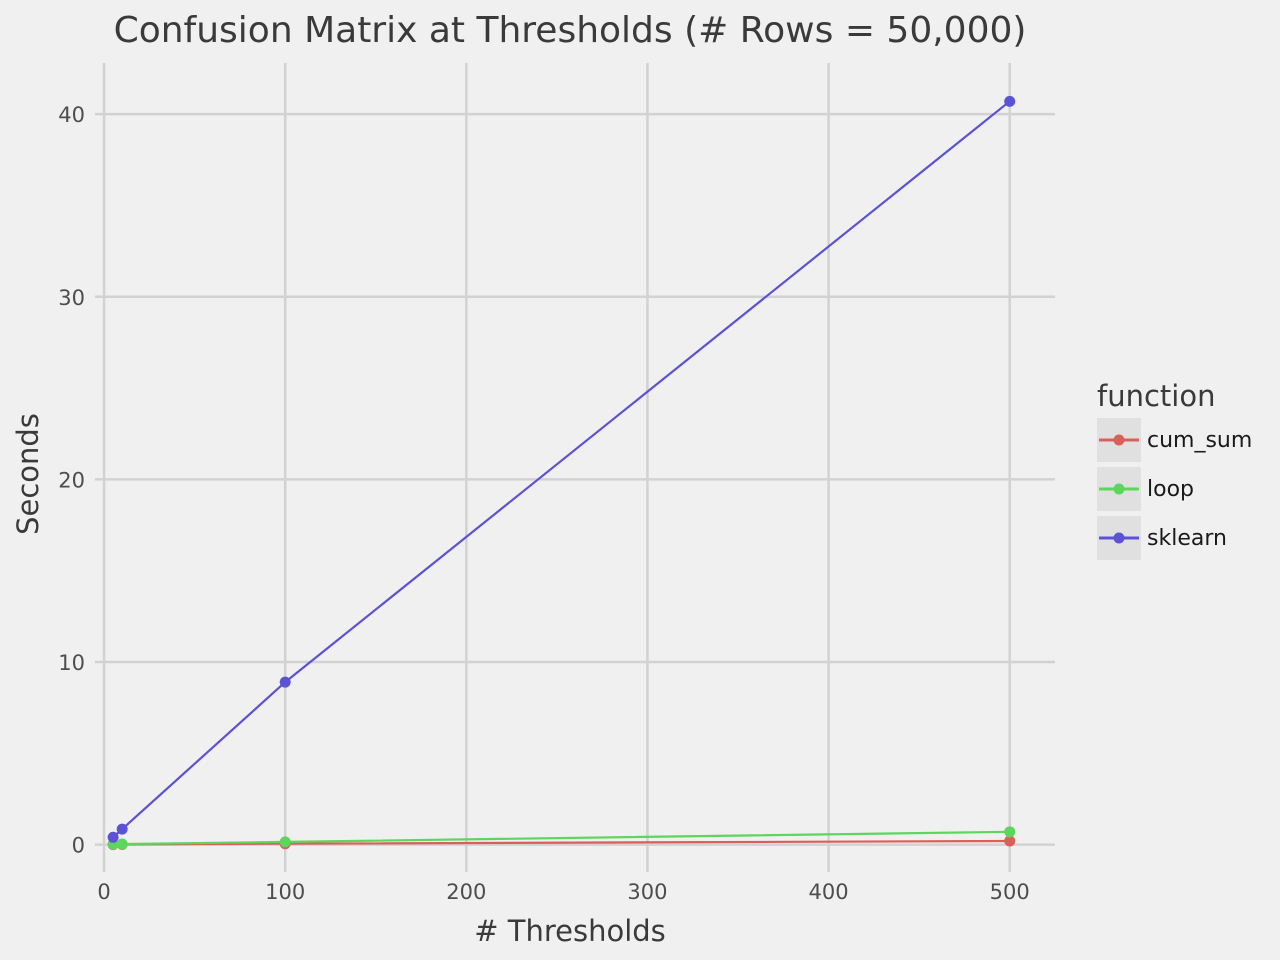  What do you see at coordinates (71, 298) in the screenshot?
I see `y-tick-label: 30` at bounding box center [71, 298].